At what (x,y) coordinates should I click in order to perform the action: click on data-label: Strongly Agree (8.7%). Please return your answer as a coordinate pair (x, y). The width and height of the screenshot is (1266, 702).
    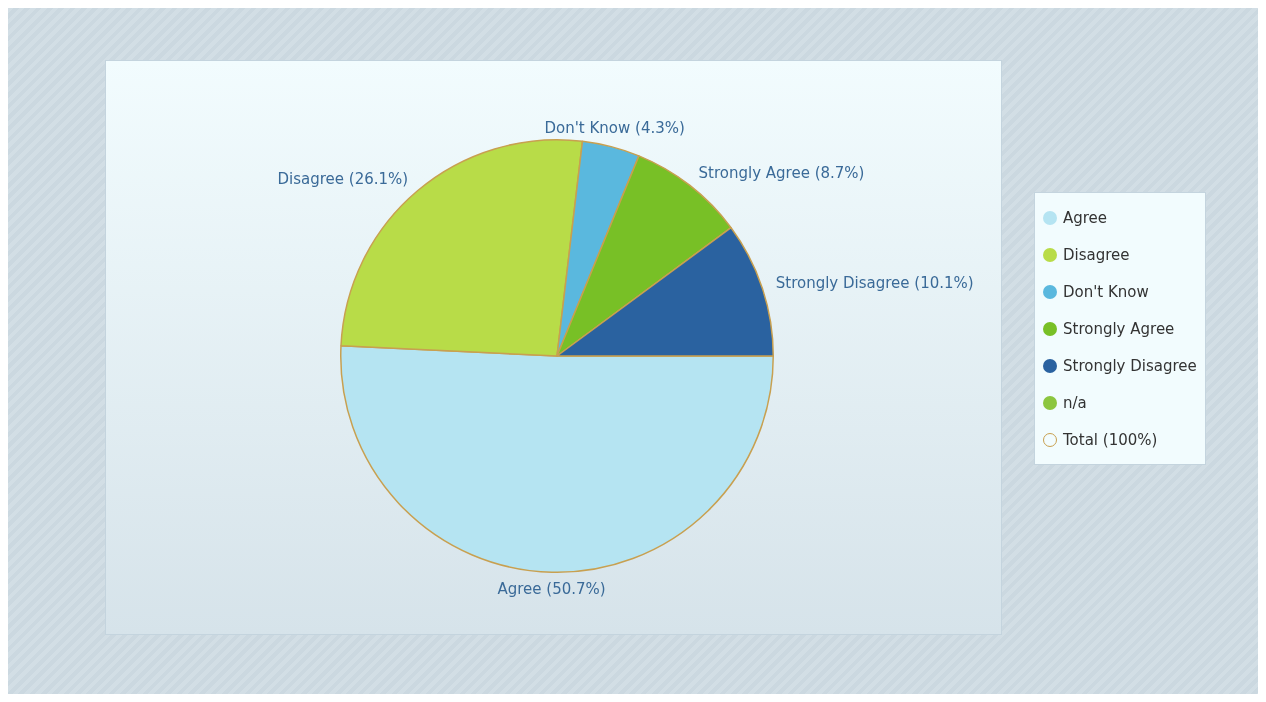
    Looking at the image, I should click on (781, 173).